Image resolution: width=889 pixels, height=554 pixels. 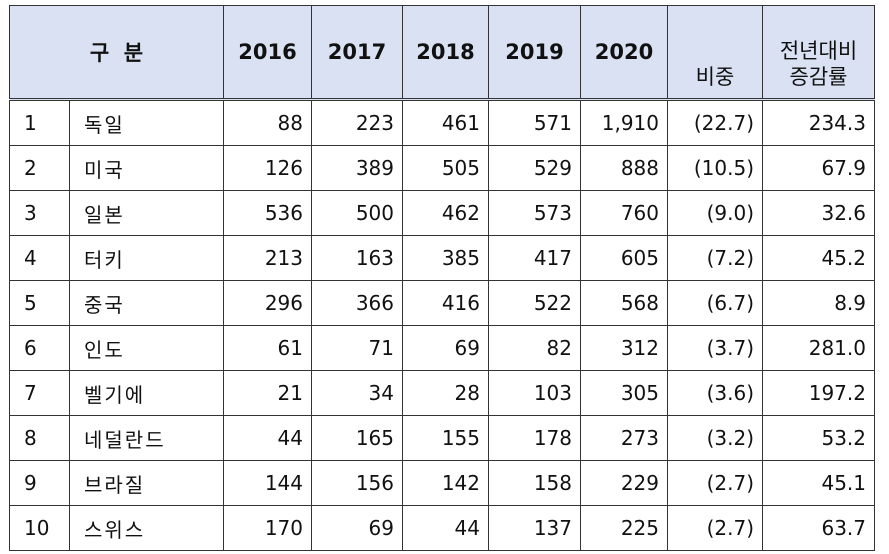 What do you see at coordinates (267, 348) in the screenshot?
I see `value-2016-cell: 61` at bounding box center [267, 348].